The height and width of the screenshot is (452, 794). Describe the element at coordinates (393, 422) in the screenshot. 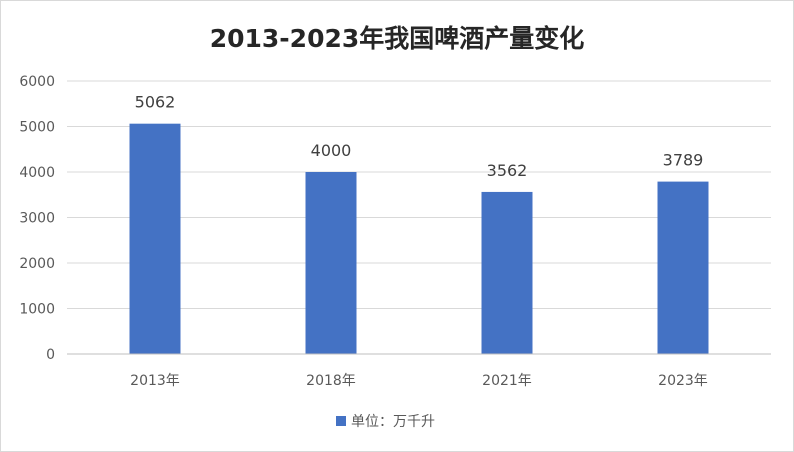

I see `legend-label: 单位：万千升` at that location.